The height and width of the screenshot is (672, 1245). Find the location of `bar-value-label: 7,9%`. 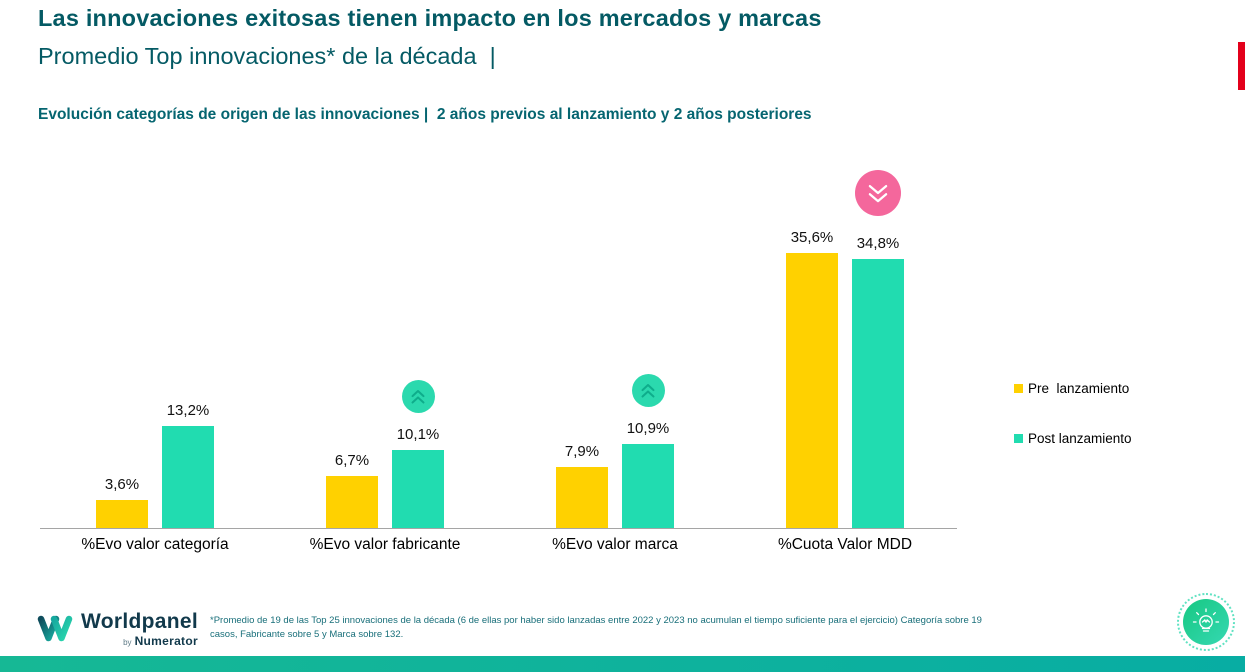

bar-value-label: 7,9% is located at coordinates (582, 451).